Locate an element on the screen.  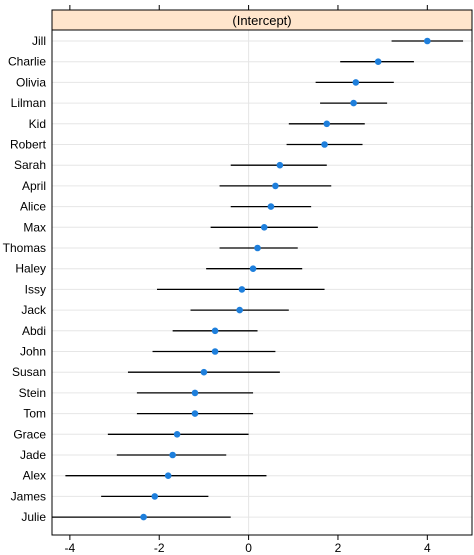
y-tick-label-stein: Stein is located at coordinates (32, 393).